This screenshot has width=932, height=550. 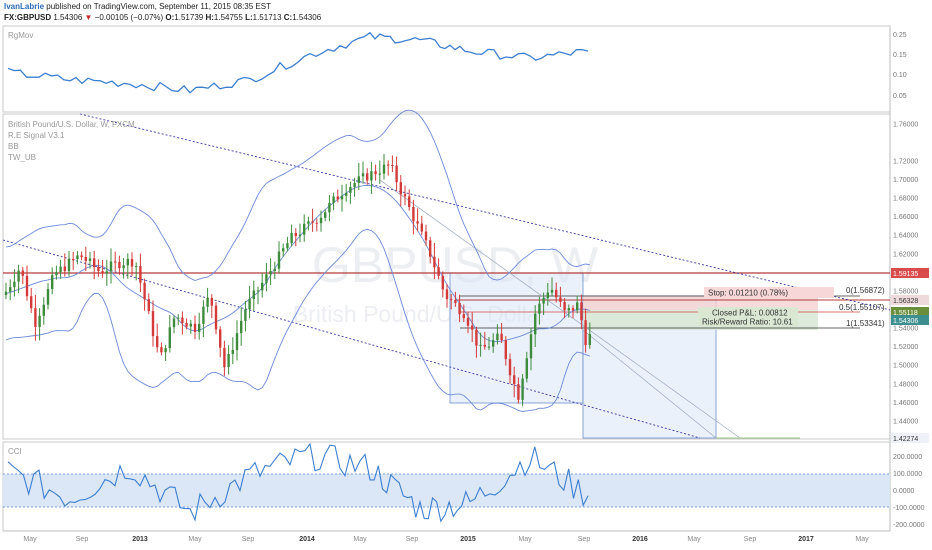 What do you see at coordinates (750, 313) in the screenshot?
I see `pnl-label: Closed P&L: 0.00812` at bounding box center [750, 313].